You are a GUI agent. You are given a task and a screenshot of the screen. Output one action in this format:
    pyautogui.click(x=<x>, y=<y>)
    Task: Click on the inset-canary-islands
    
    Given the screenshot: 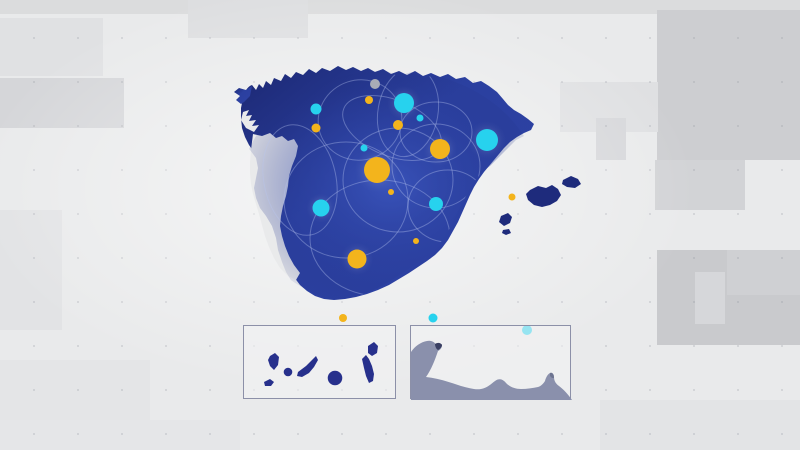 What is the action you would take?
    pyautogui.click(x=319, y=362)
    